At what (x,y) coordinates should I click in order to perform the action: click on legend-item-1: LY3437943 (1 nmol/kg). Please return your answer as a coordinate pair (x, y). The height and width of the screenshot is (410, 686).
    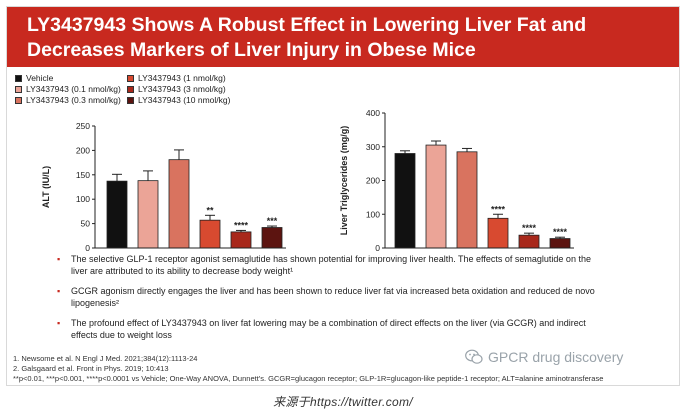
    Looking at the image, I should click on (176, 78).